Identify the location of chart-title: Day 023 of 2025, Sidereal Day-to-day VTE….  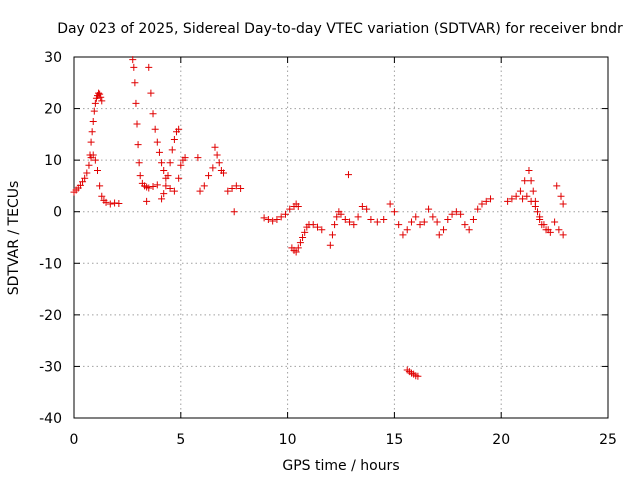
(340, 29).